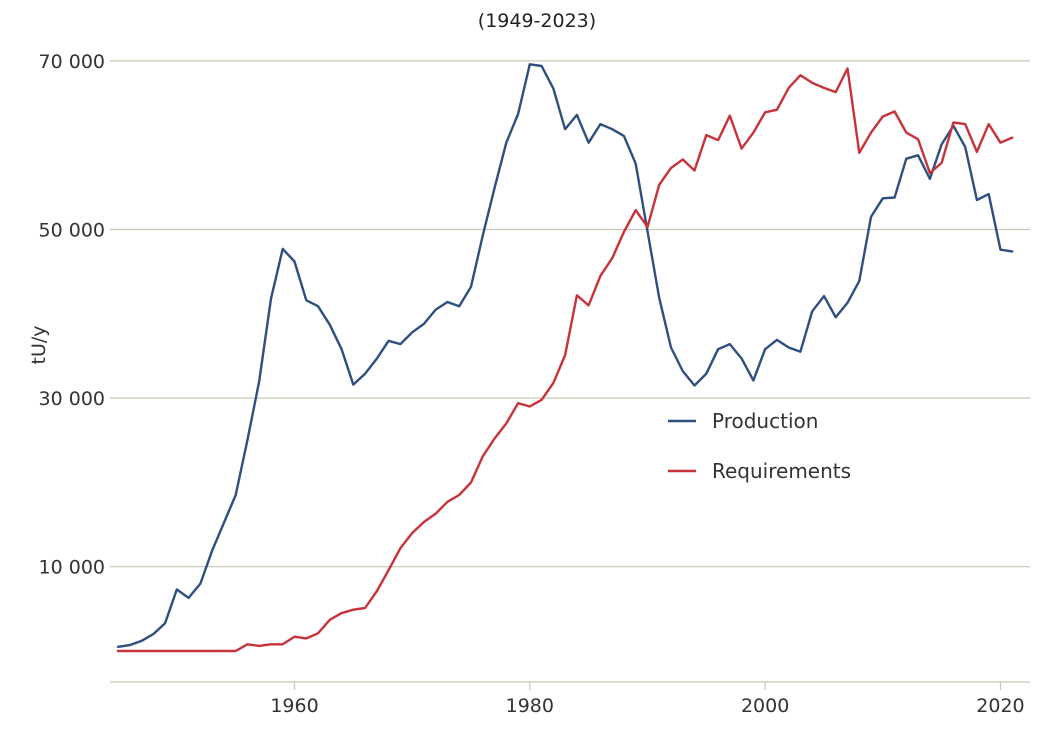 This screenshot has width=1055, height=741. What do you see at coordinates (72, 231) in the screenshot?
I see `y-tick-label: 50 000` at bounding box center [72, 231].